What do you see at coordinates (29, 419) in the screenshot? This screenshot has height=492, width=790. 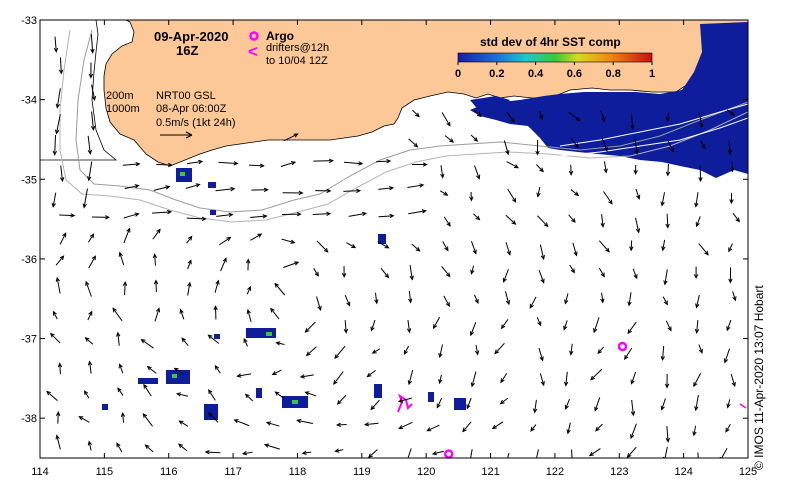 I see `y-tick-label: -38` at bounding box center [29, 419].